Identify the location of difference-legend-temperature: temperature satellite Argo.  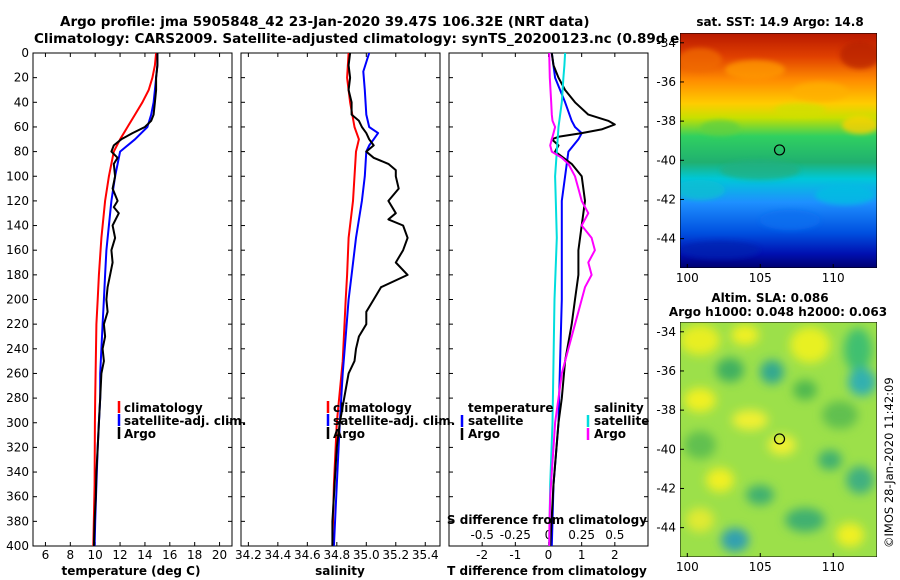
(506, 421).